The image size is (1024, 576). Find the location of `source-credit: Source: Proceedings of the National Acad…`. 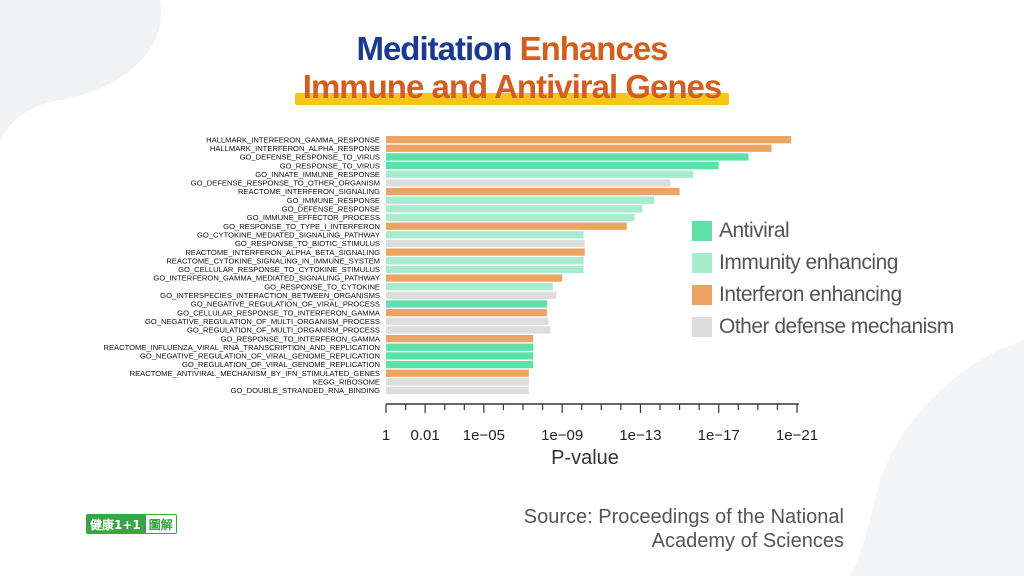

source-credit: Source: Proceedings of the National Acad… is located at coordinates (684, 529).